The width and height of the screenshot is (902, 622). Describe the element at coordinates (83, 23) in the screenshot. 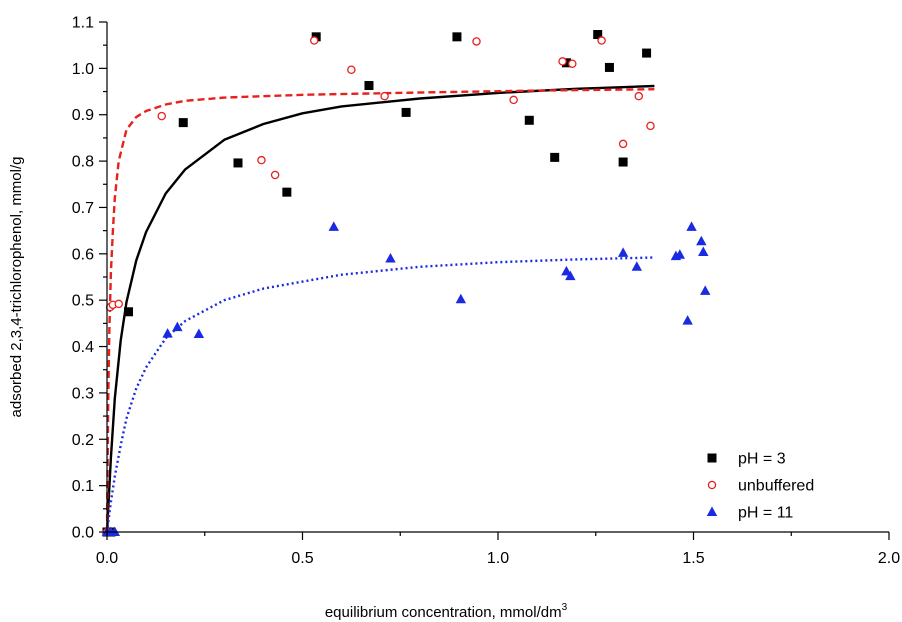

I see `y-tick-label: 1.1` at that location.